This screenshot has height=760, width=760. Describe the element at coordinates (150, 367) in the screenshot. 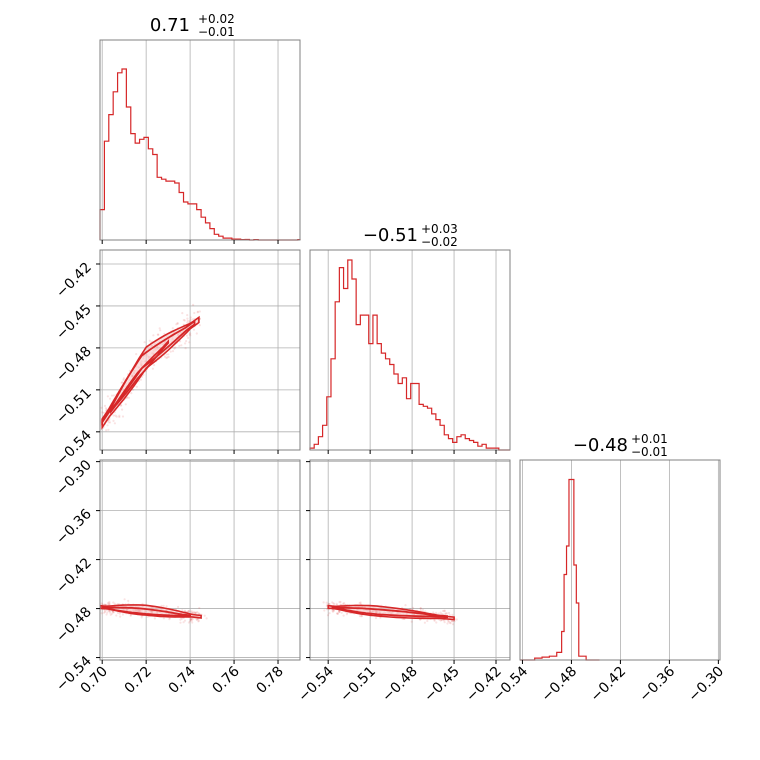

I see `panel-p2-vs-p1` at that location.